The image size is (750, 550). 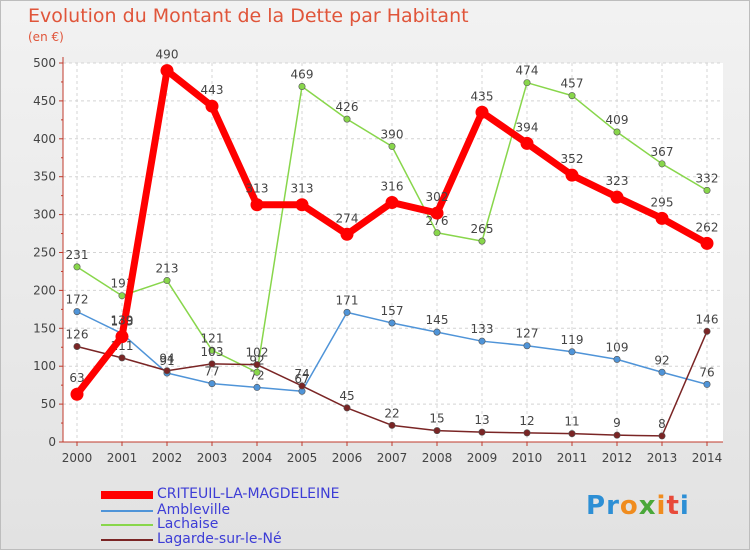 What do you see at coordinates (482, 458) in the screenshot?
I see `x-tick-label: 2009` at bounding box center [482, 458].